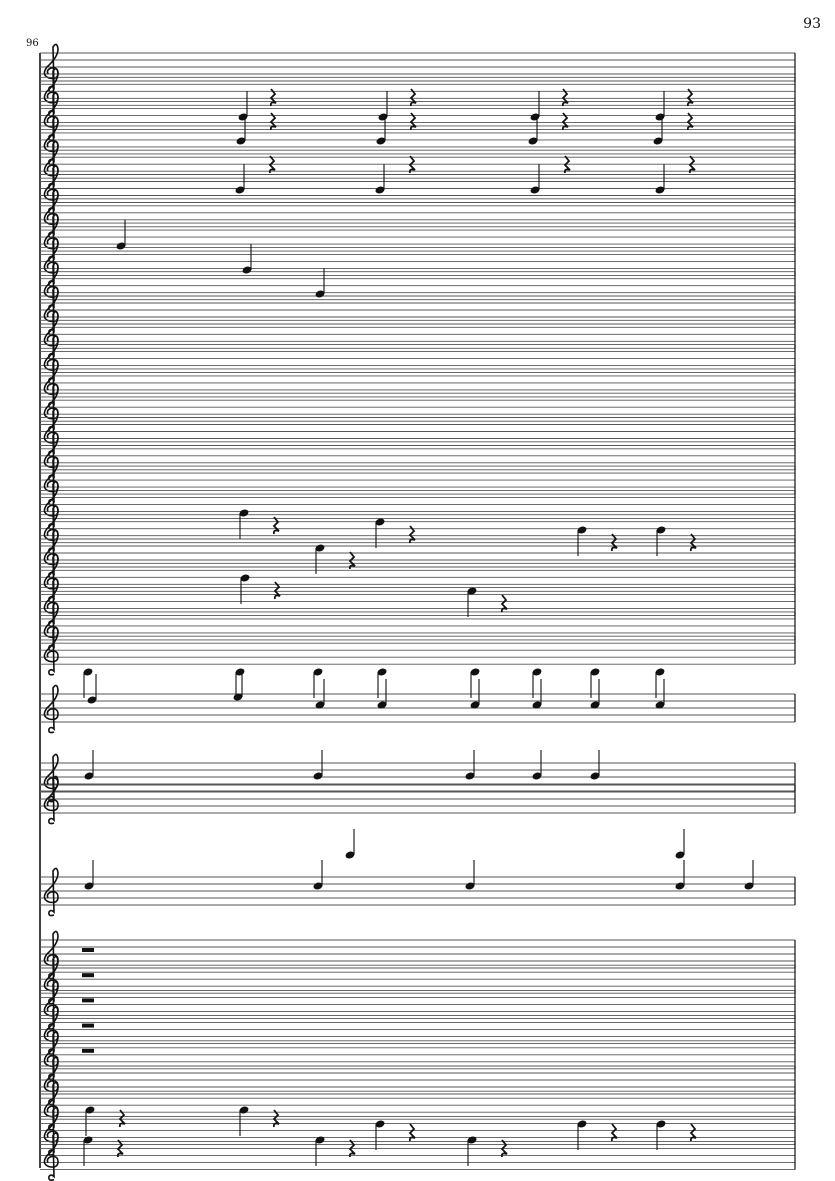 The width and height of the screenshot is (835, 1181). Describe the element at coordinates (812, 24) in the screenshot. I see `page-number: 93` at that location.